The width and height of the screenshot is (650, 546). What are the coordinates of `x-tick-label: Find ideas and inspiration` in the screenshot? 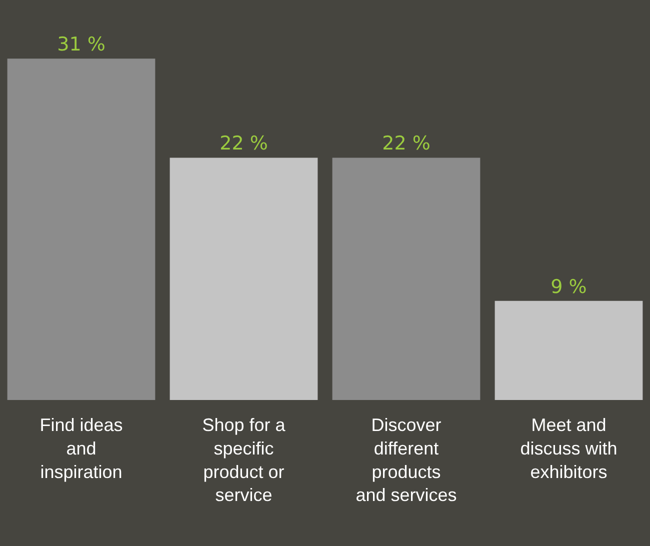 It's located at (81, 448).